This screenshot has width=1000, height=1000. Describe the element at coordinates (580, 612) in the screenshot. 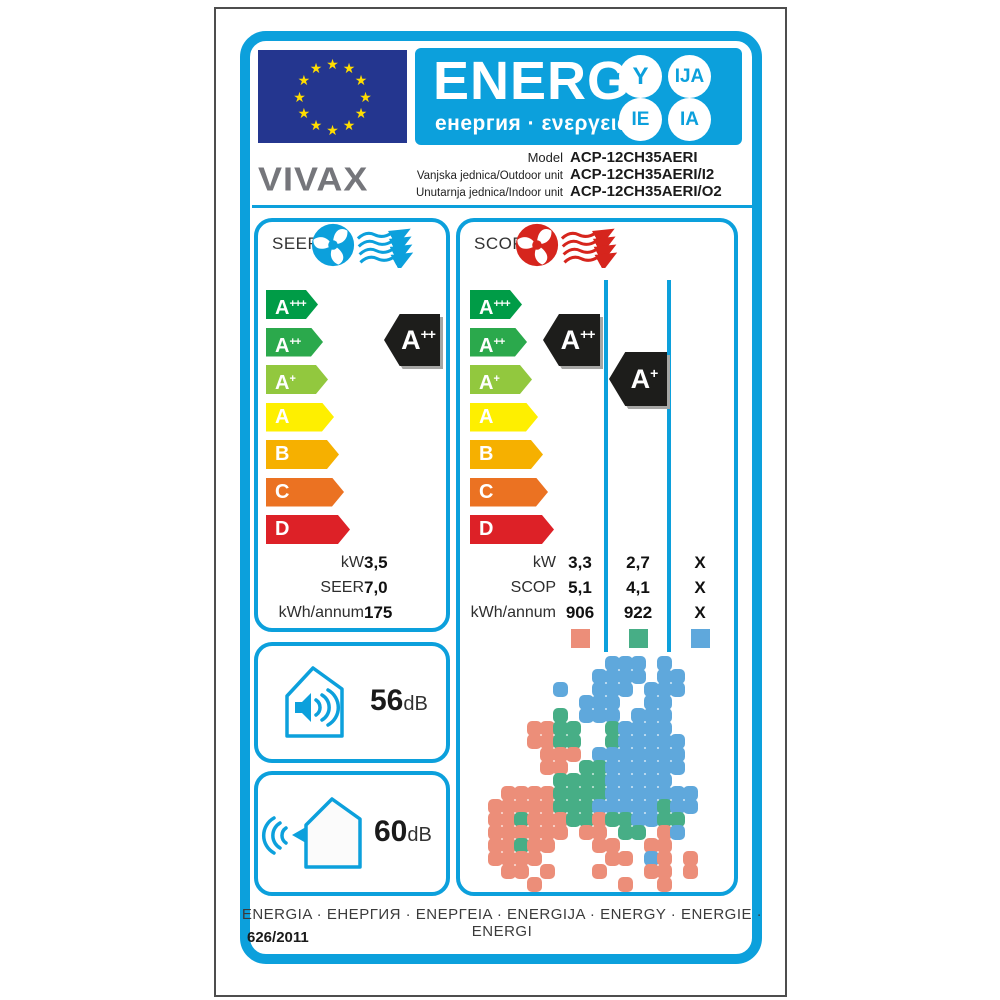

I see `value-row-number: 906` at that location.